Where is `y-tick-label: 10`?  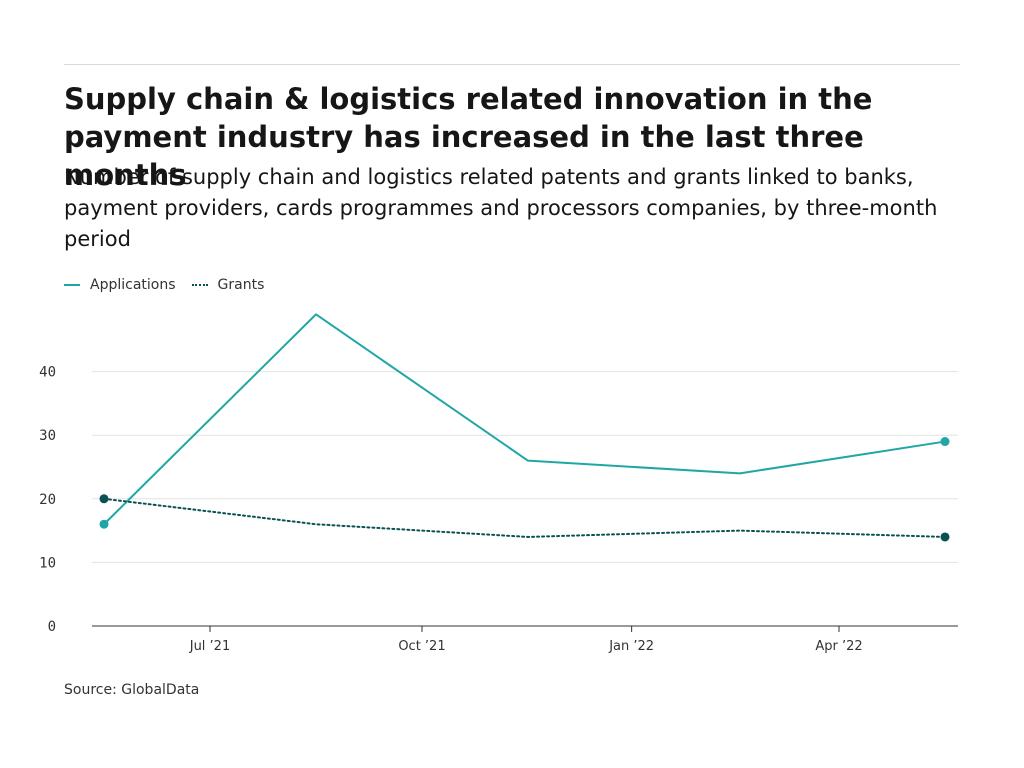
y-tick-label: 10 is located at coordinates (47, 563).